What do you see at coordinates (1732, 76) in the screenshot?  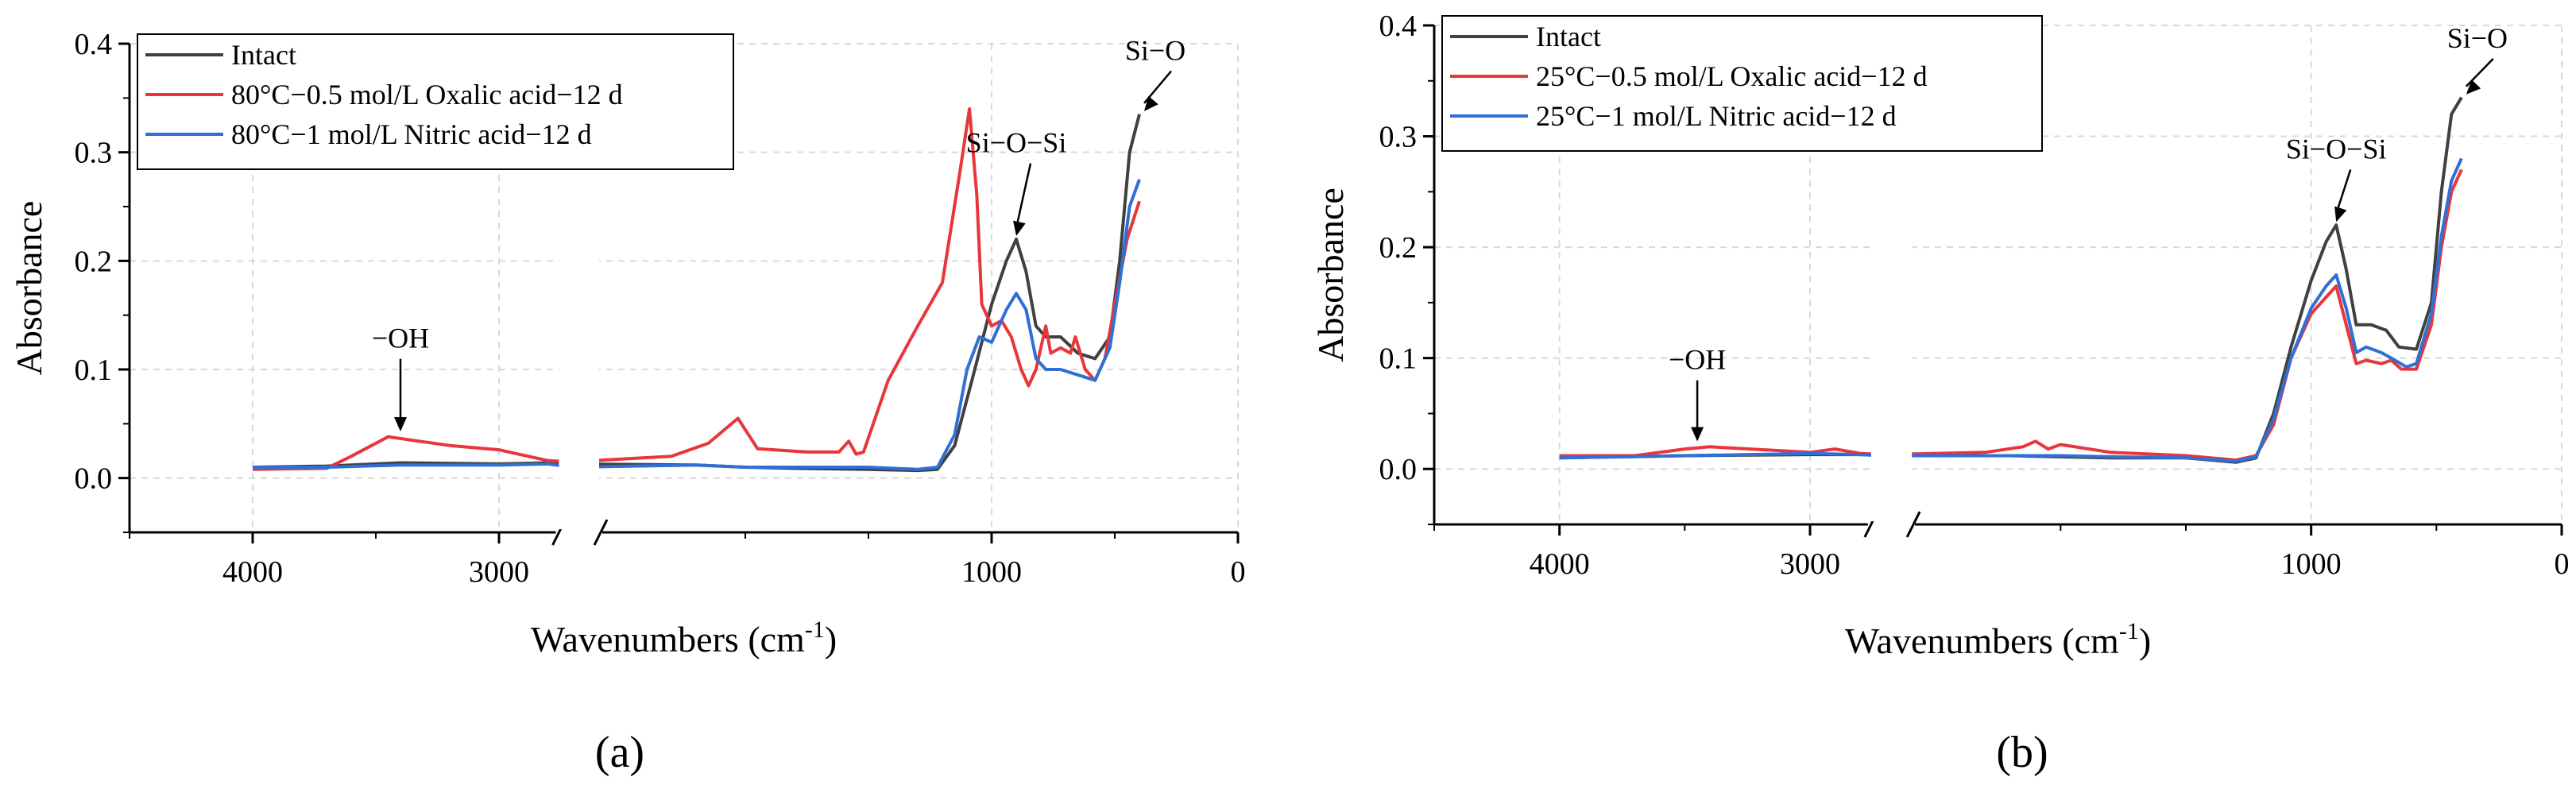 I see `legend-entry: 25°C−0.5 mol/L Oxalic acid−12 d` at bounding box center [1732, 76].